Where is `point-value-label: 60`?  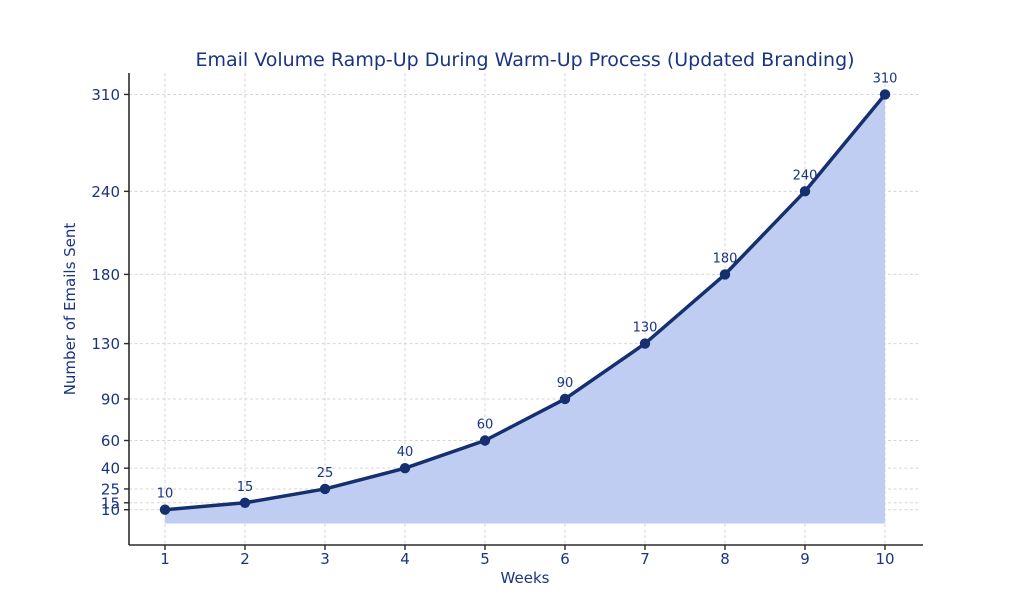
point-value-label: 60 is located at coordinates (485, 424).